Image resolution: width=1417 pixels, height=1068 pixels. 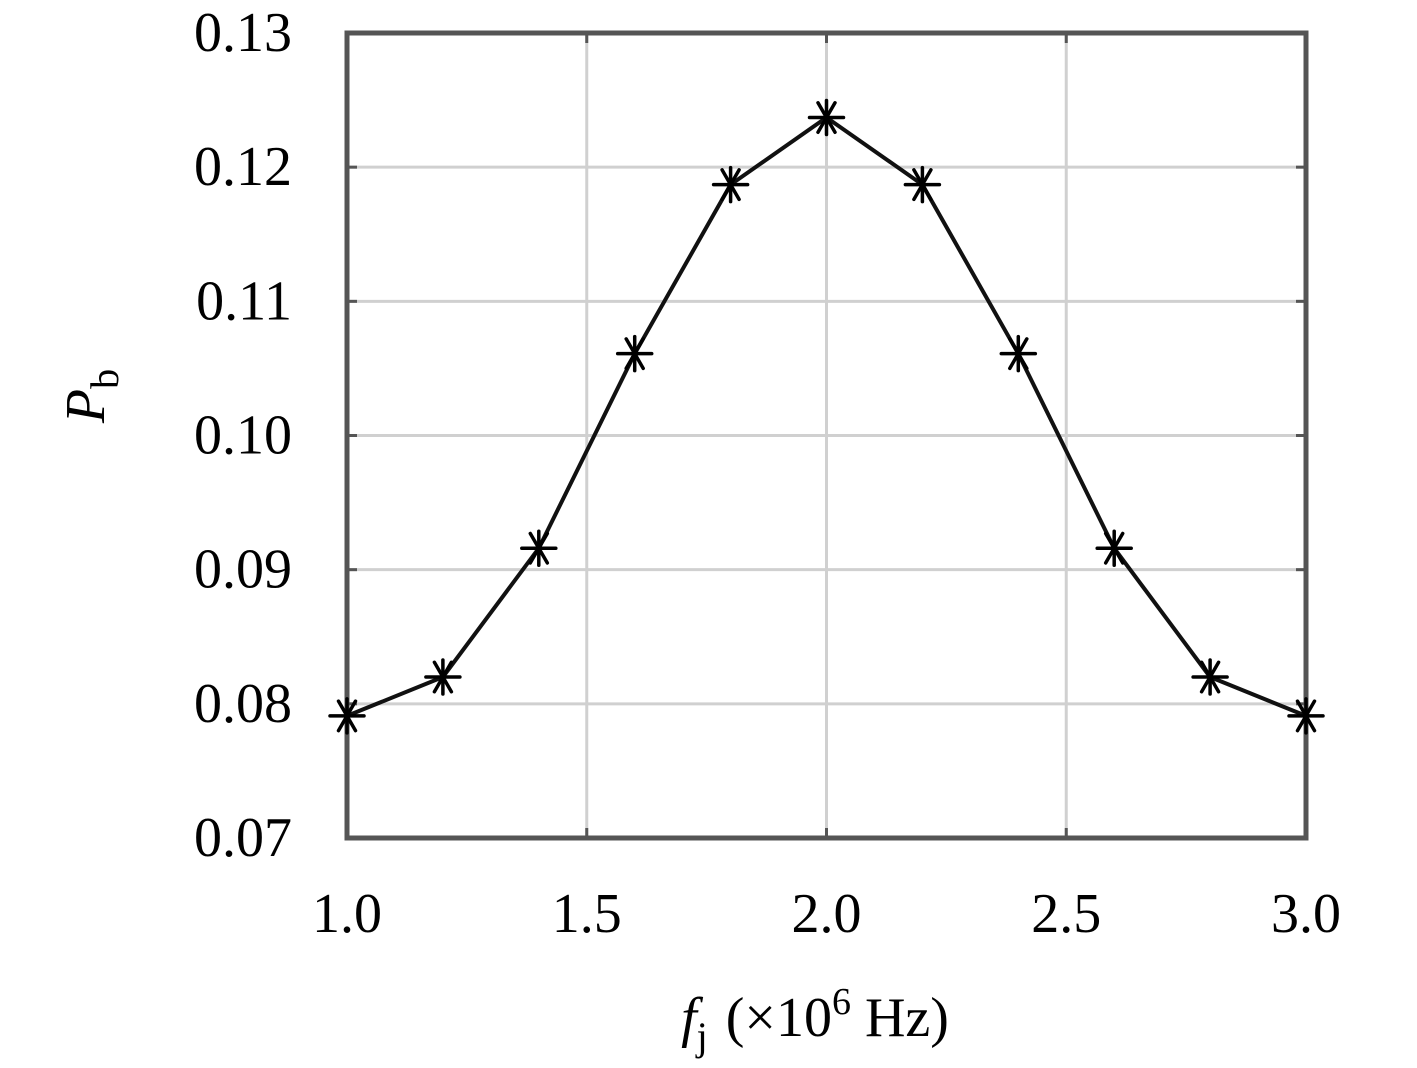 I want to click on y-axis-subscript: b, so click(x=104, y=379).